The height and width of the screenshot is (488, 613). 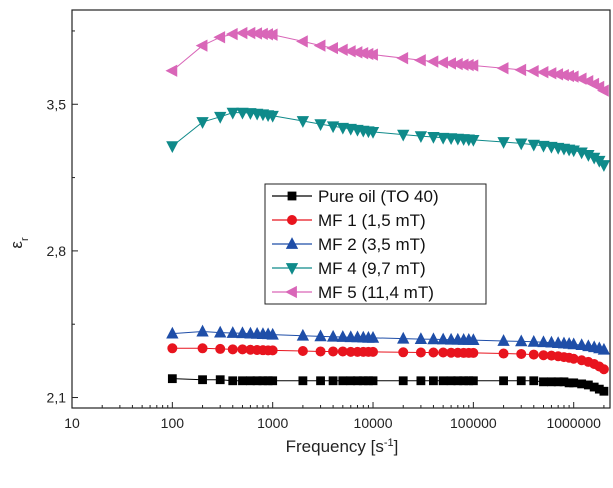 I want to click on x-axis-title: Frequency [s-1], so click(x=342, y=446).